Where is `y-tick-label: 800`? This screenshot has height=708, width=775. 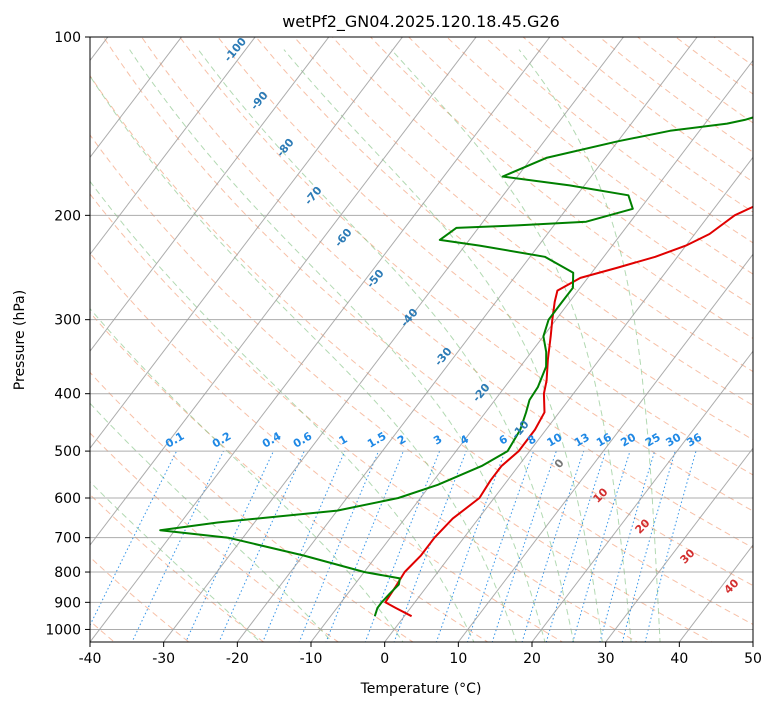 y-tick-label: 800 is located at coordinates (67, 573).